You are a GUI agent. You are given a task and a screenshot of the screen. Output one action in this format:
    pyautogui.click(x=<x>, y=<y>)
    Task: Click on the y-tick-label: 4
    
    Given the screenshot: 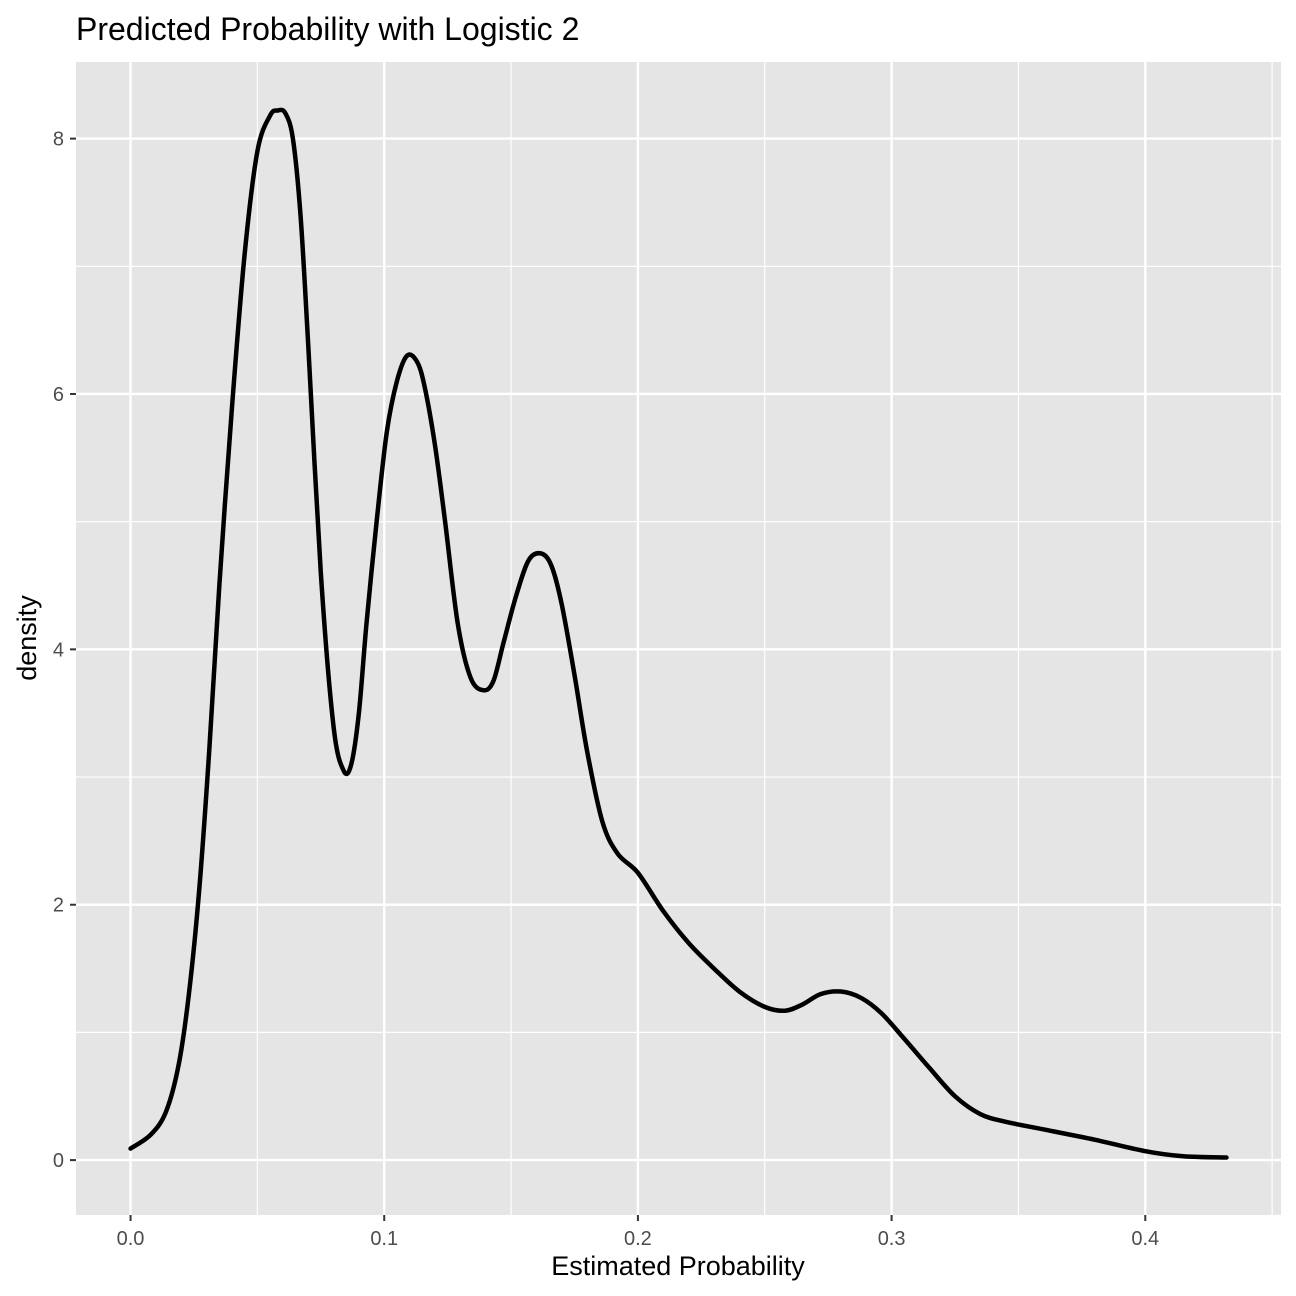 What is the action you would take?
    pyautogui.click(x=58, y=650)
    